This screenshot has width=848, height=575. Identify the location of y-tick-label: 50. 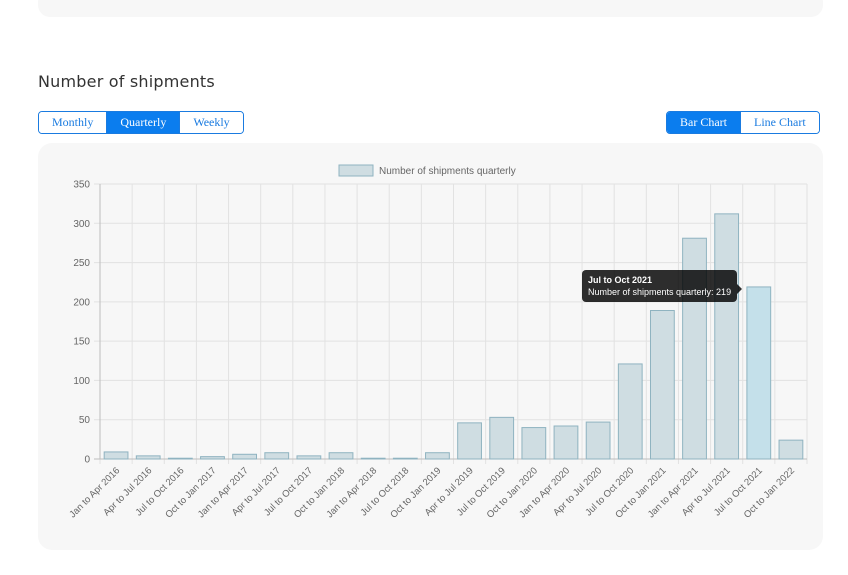
(85, 420).